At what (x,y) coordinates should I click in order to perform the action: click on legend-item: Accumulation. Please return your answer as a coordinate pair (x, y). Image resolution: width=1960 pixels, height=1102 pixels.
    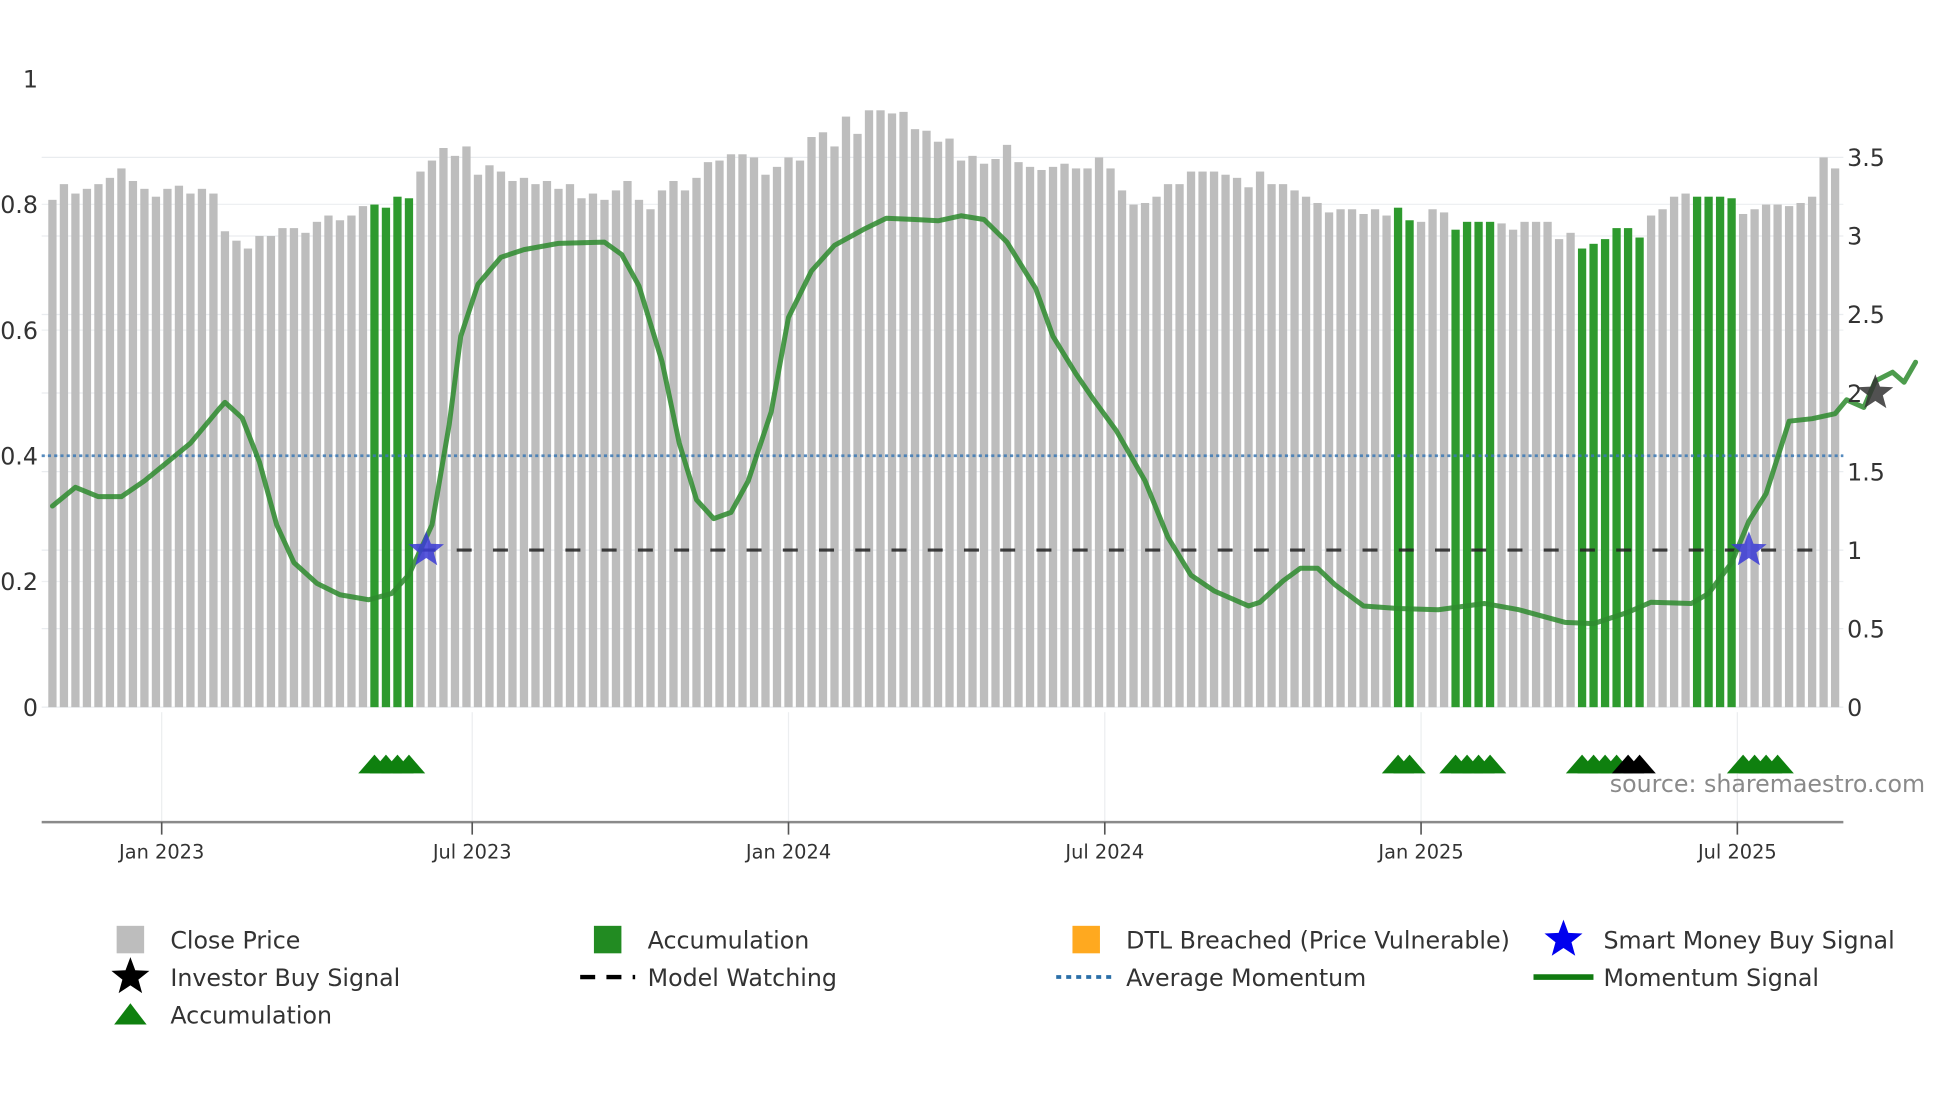
    Looking at the image, I should click on (223, 1015).